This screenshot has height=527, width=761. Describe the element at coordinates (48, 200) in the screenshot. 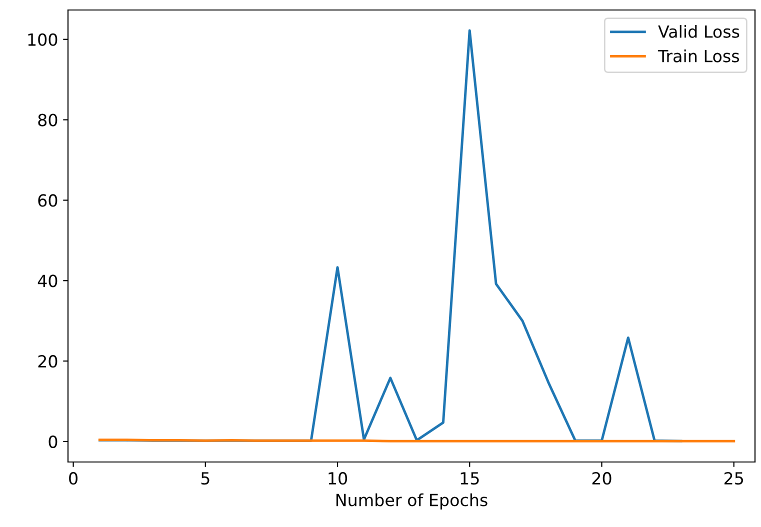

I see `y-tick-label: 60` at that location.